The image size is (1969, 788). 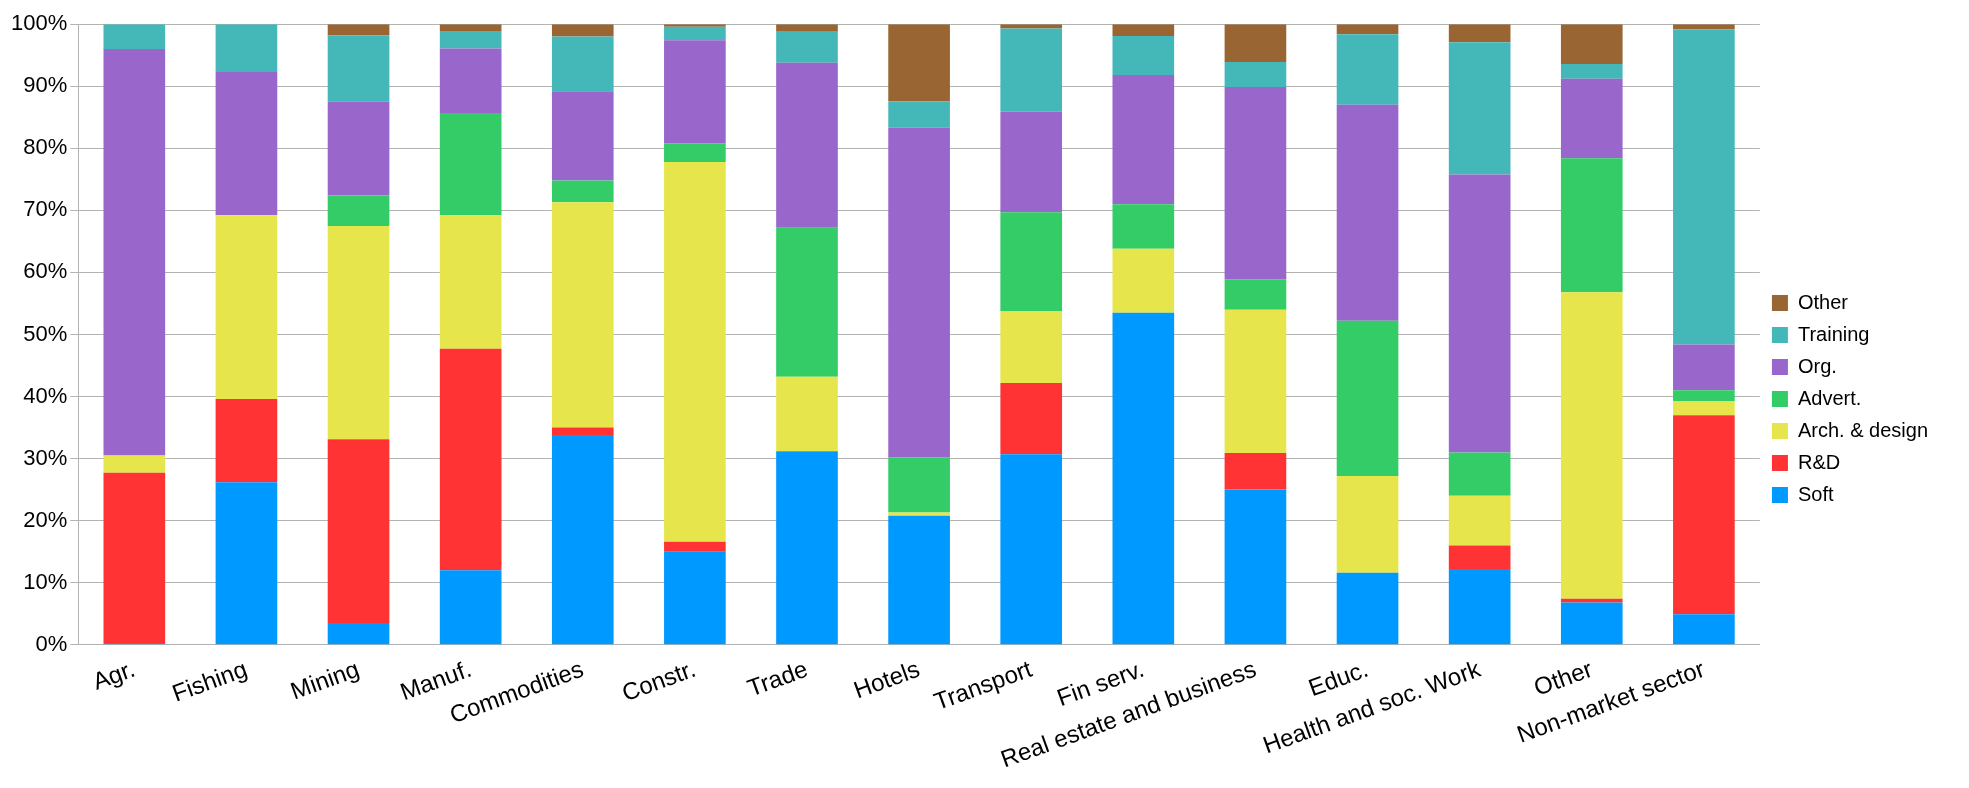 What do you see at coordinates (209, 680) in the screenshot?
I see `x-tick-label: Fishing` at bounding box center [209, 680].